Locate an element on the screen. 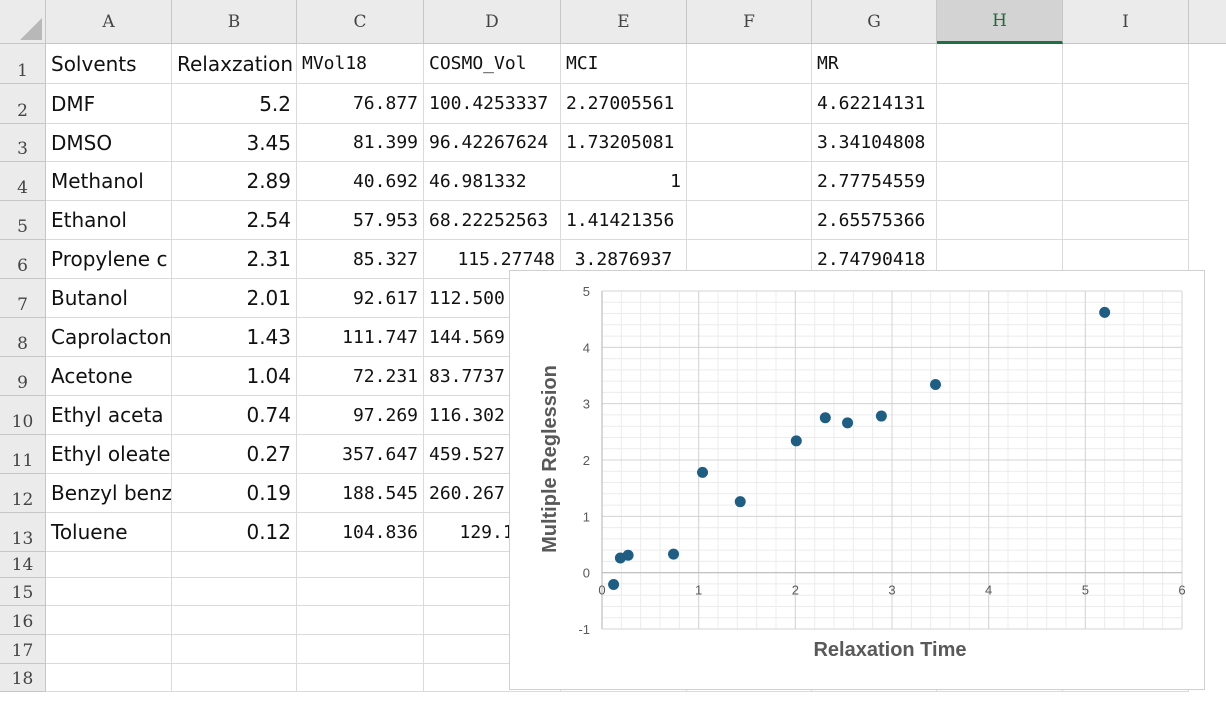 The image size is (1226, 702). column-header-g: G is located at coordinates (874, 22).